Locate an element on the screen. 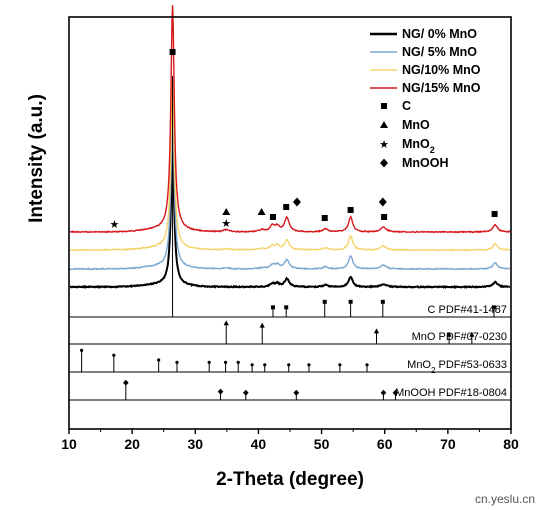 This screenshot has width=540, height=510. x-tick-label: 40 is located at coordinates (259, 444).